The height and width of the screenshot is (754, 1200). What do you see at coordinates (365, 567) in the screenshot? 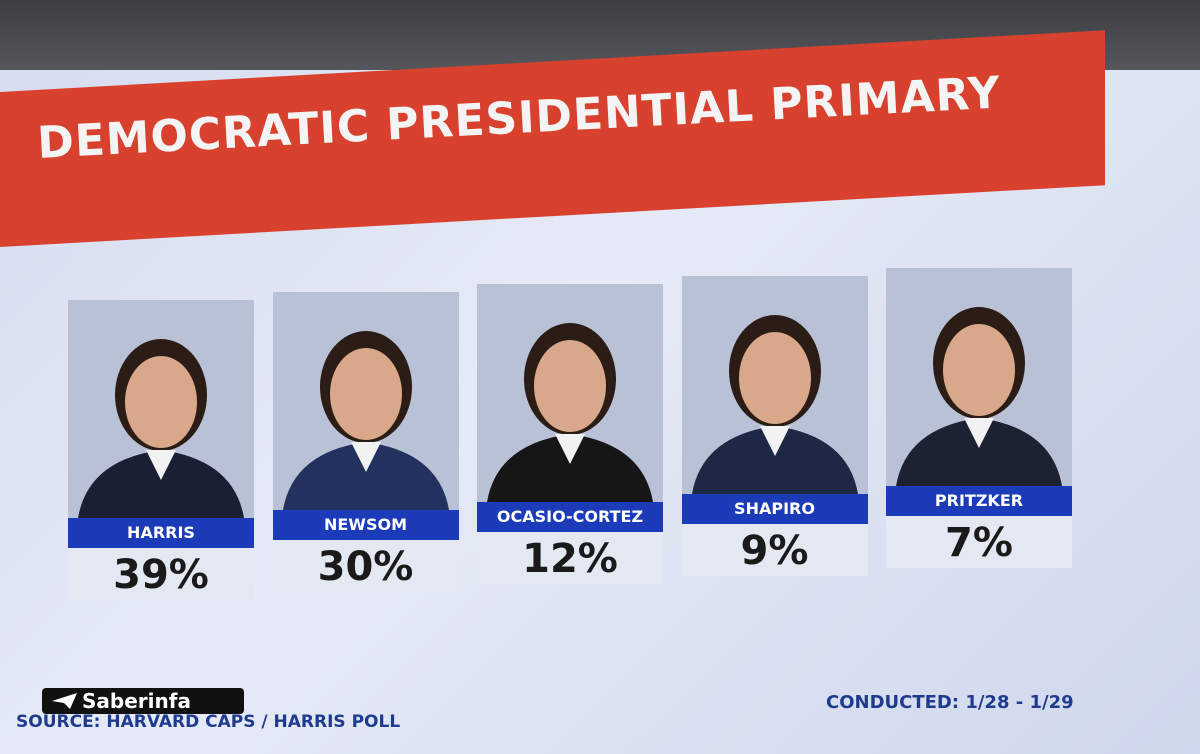
I see `candidate-percent: 30%` at bounding box center [365, 567].